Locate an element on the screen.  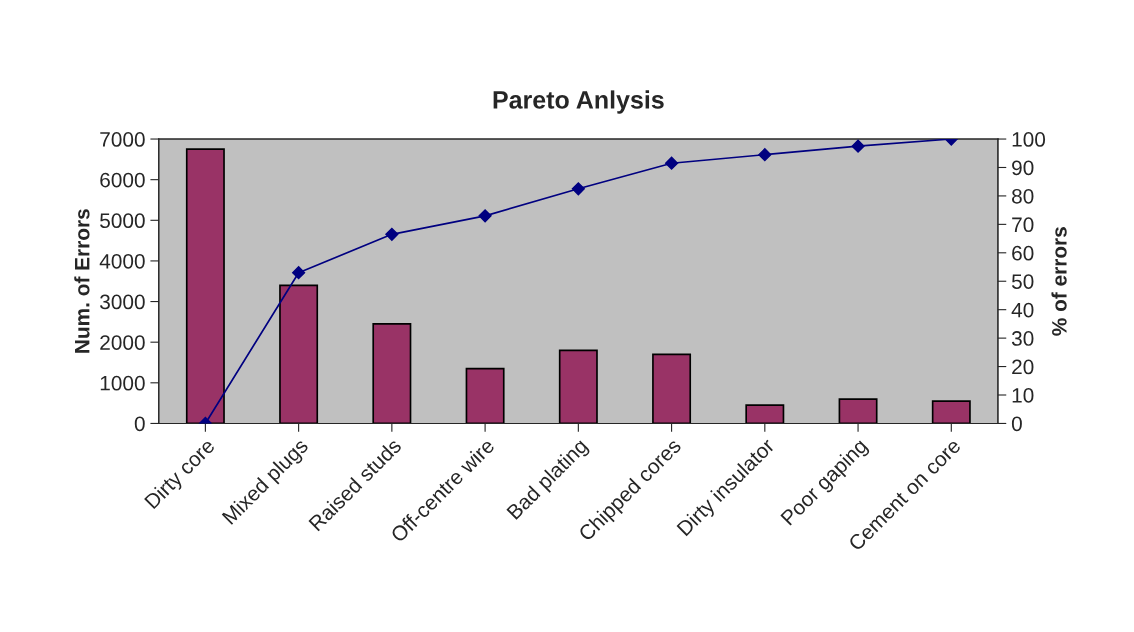
y-tick-label: 5000 is located at coordinates (122, 221).